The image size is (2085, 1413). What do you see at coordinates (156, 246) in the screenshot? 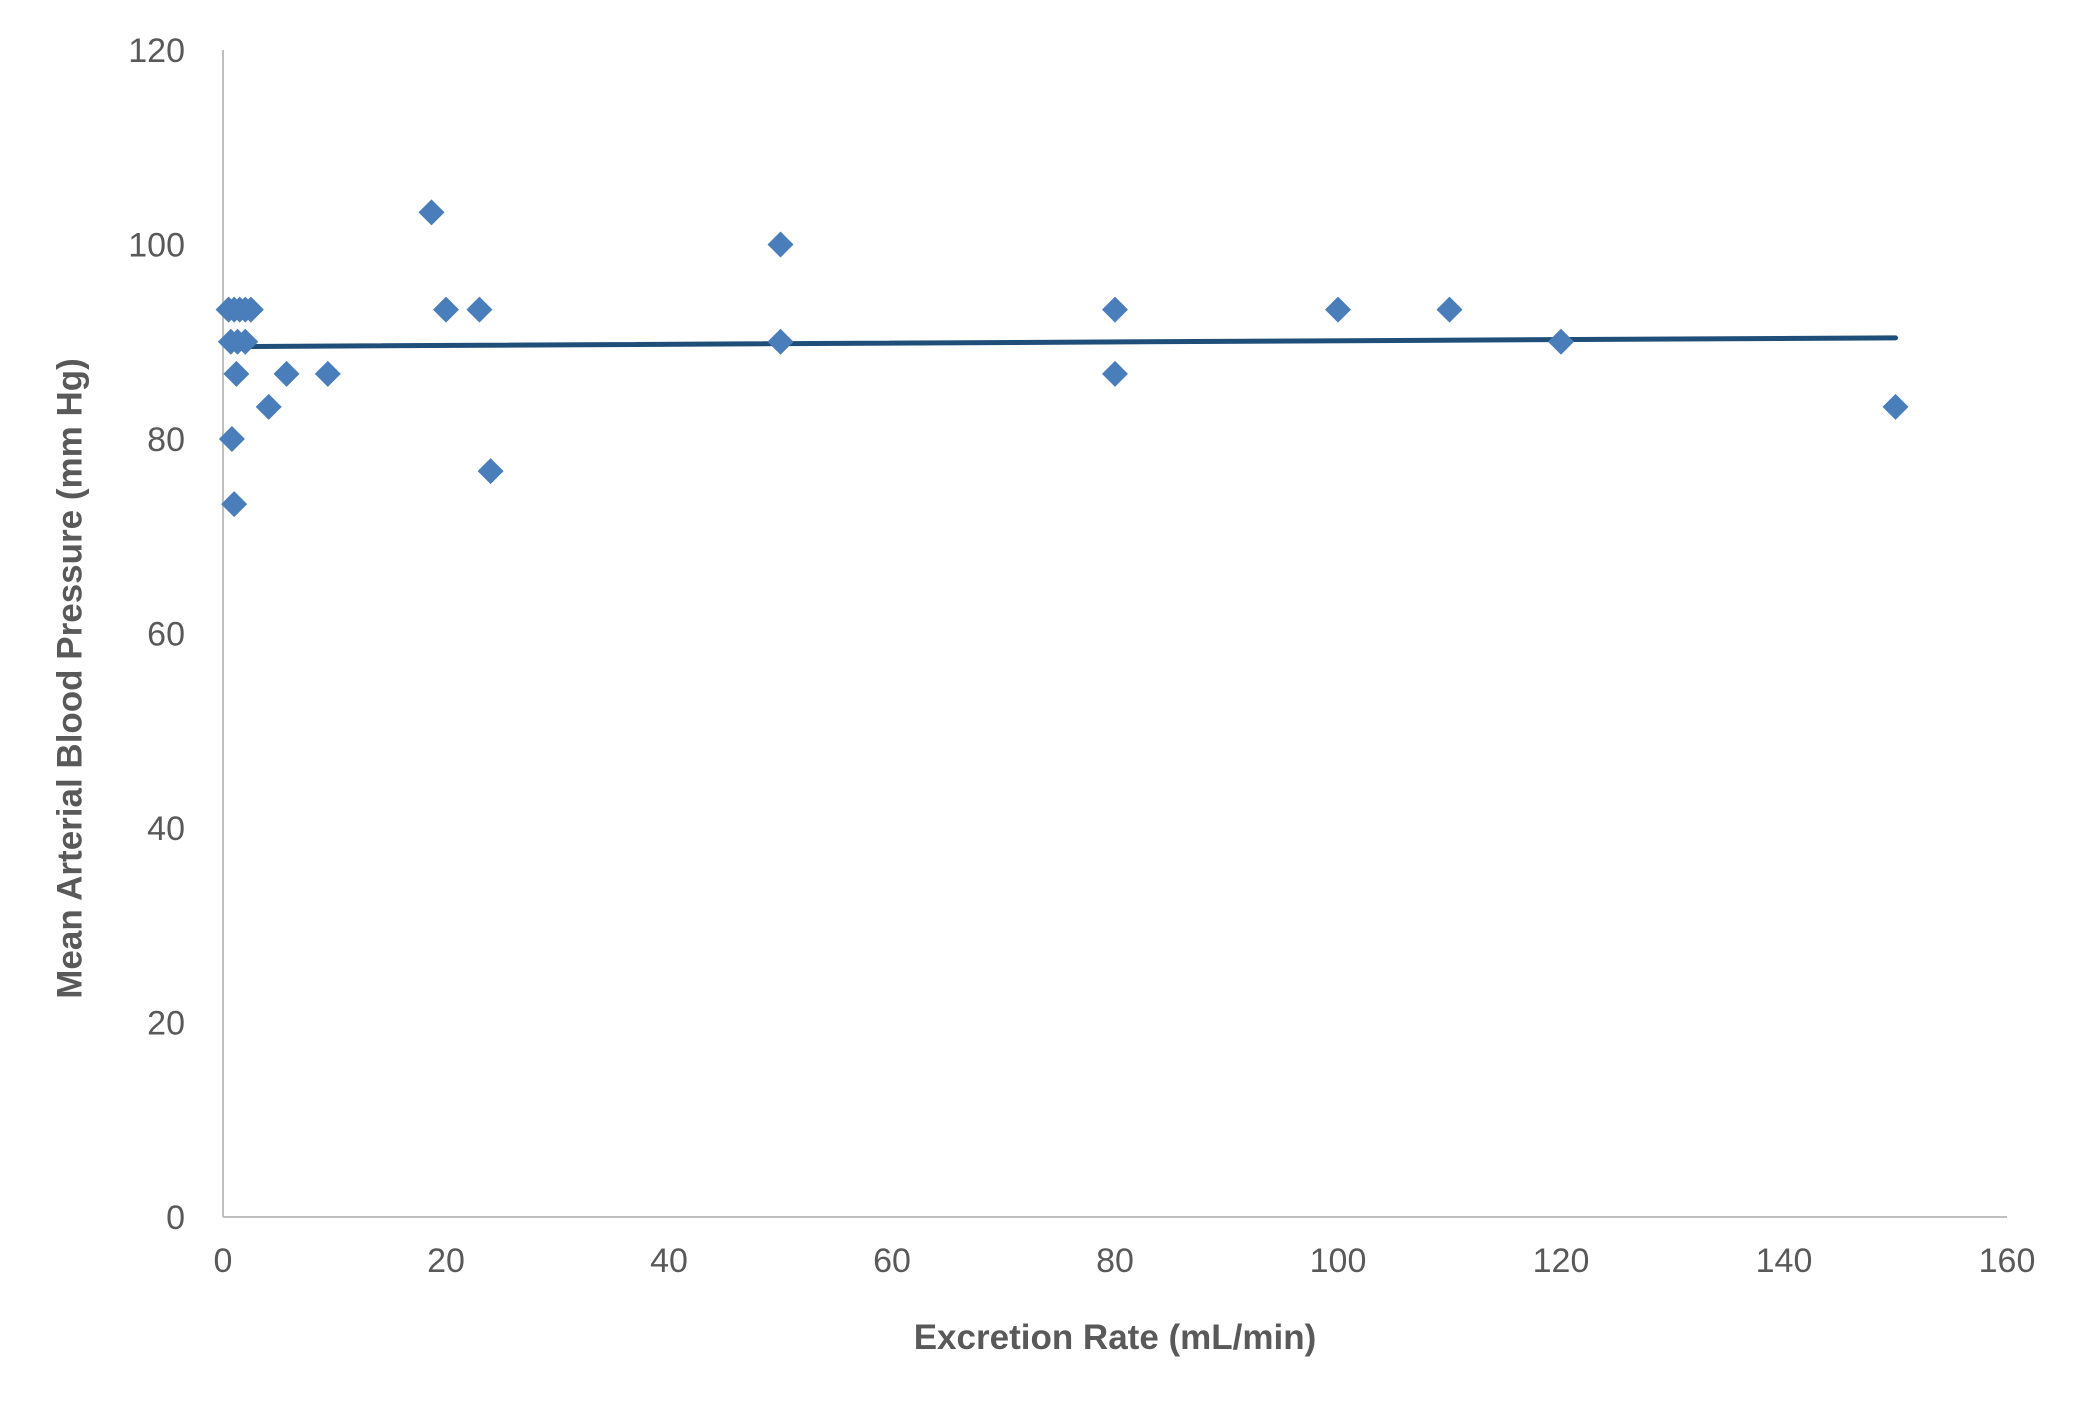
I see `y-tick-label: 100` at bounding box center [156, 246].